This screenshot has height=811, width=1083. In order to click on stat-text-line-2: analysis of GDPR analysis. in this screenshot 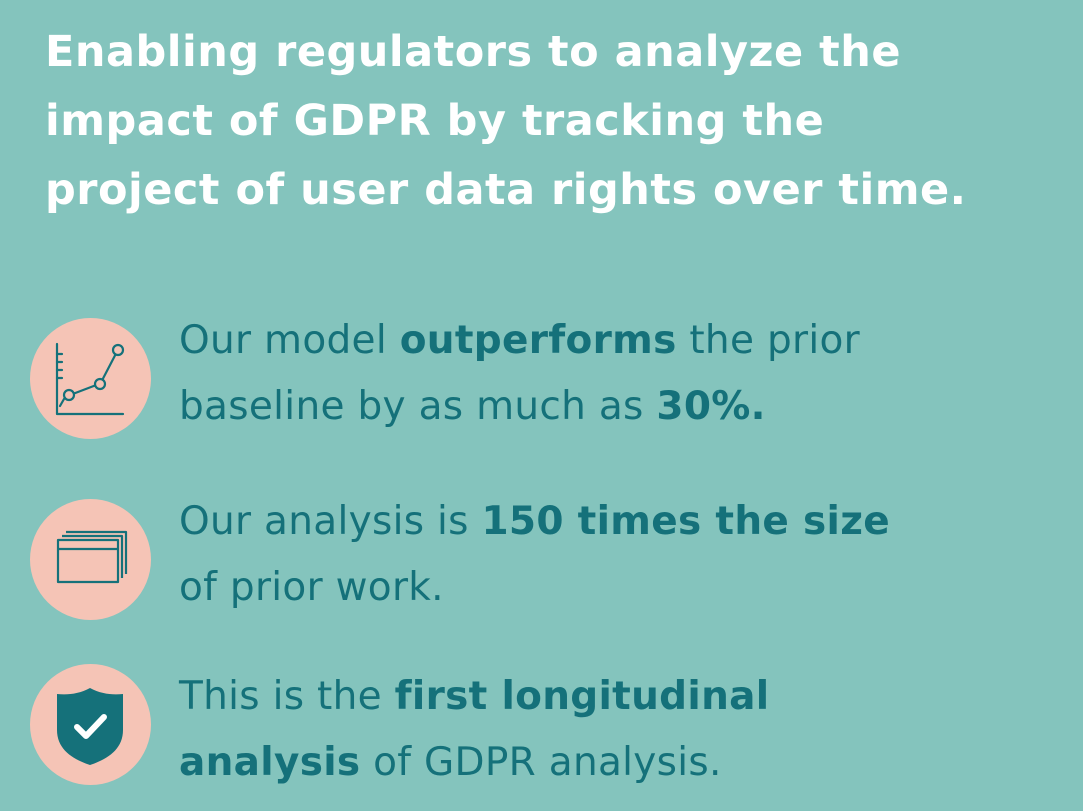, I will do `click(474, 763)`.